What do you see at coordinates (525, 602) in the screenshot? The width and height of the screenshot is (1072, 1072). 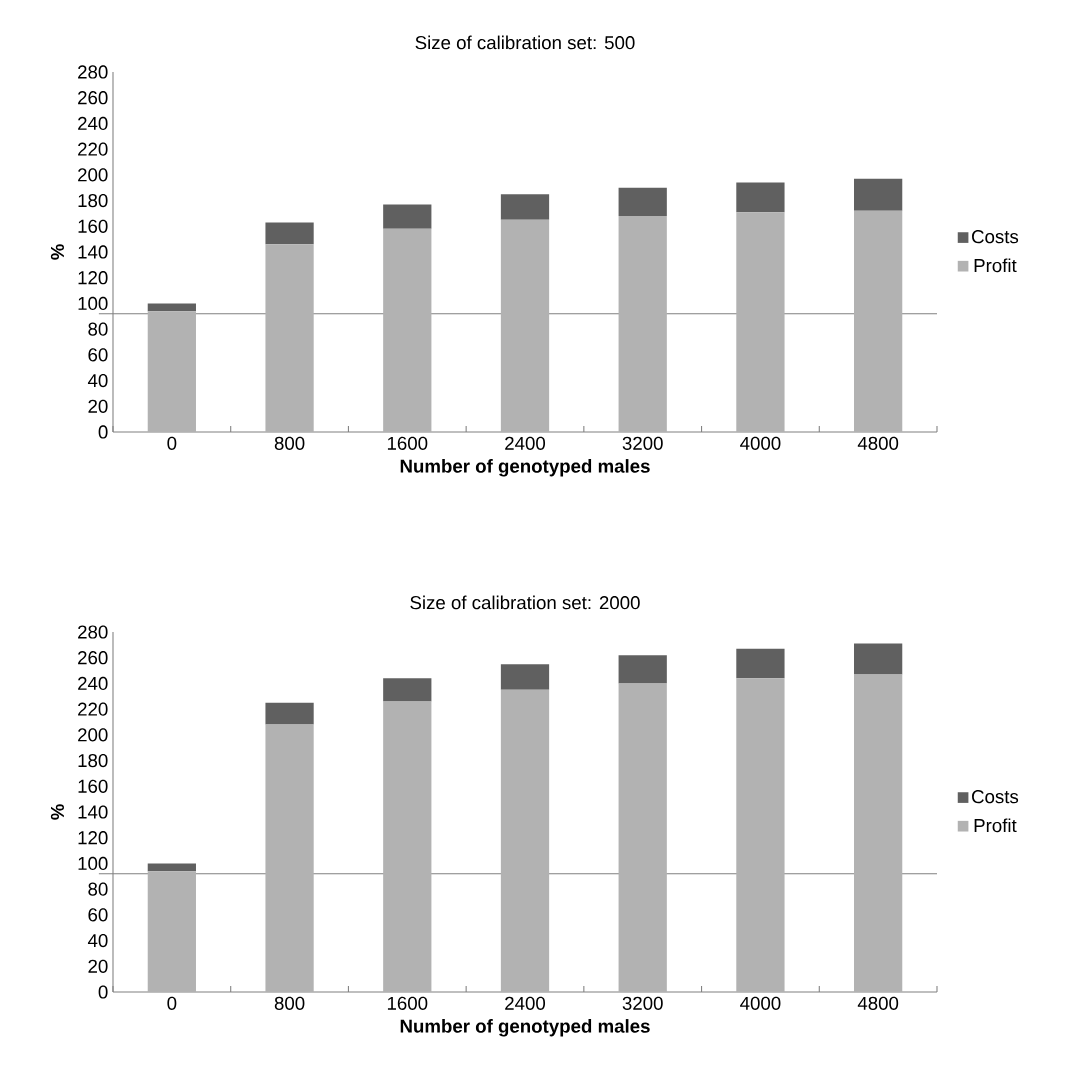 I see `chart-title: Size of calibration set: 2000` at bounding box center [525, 602].